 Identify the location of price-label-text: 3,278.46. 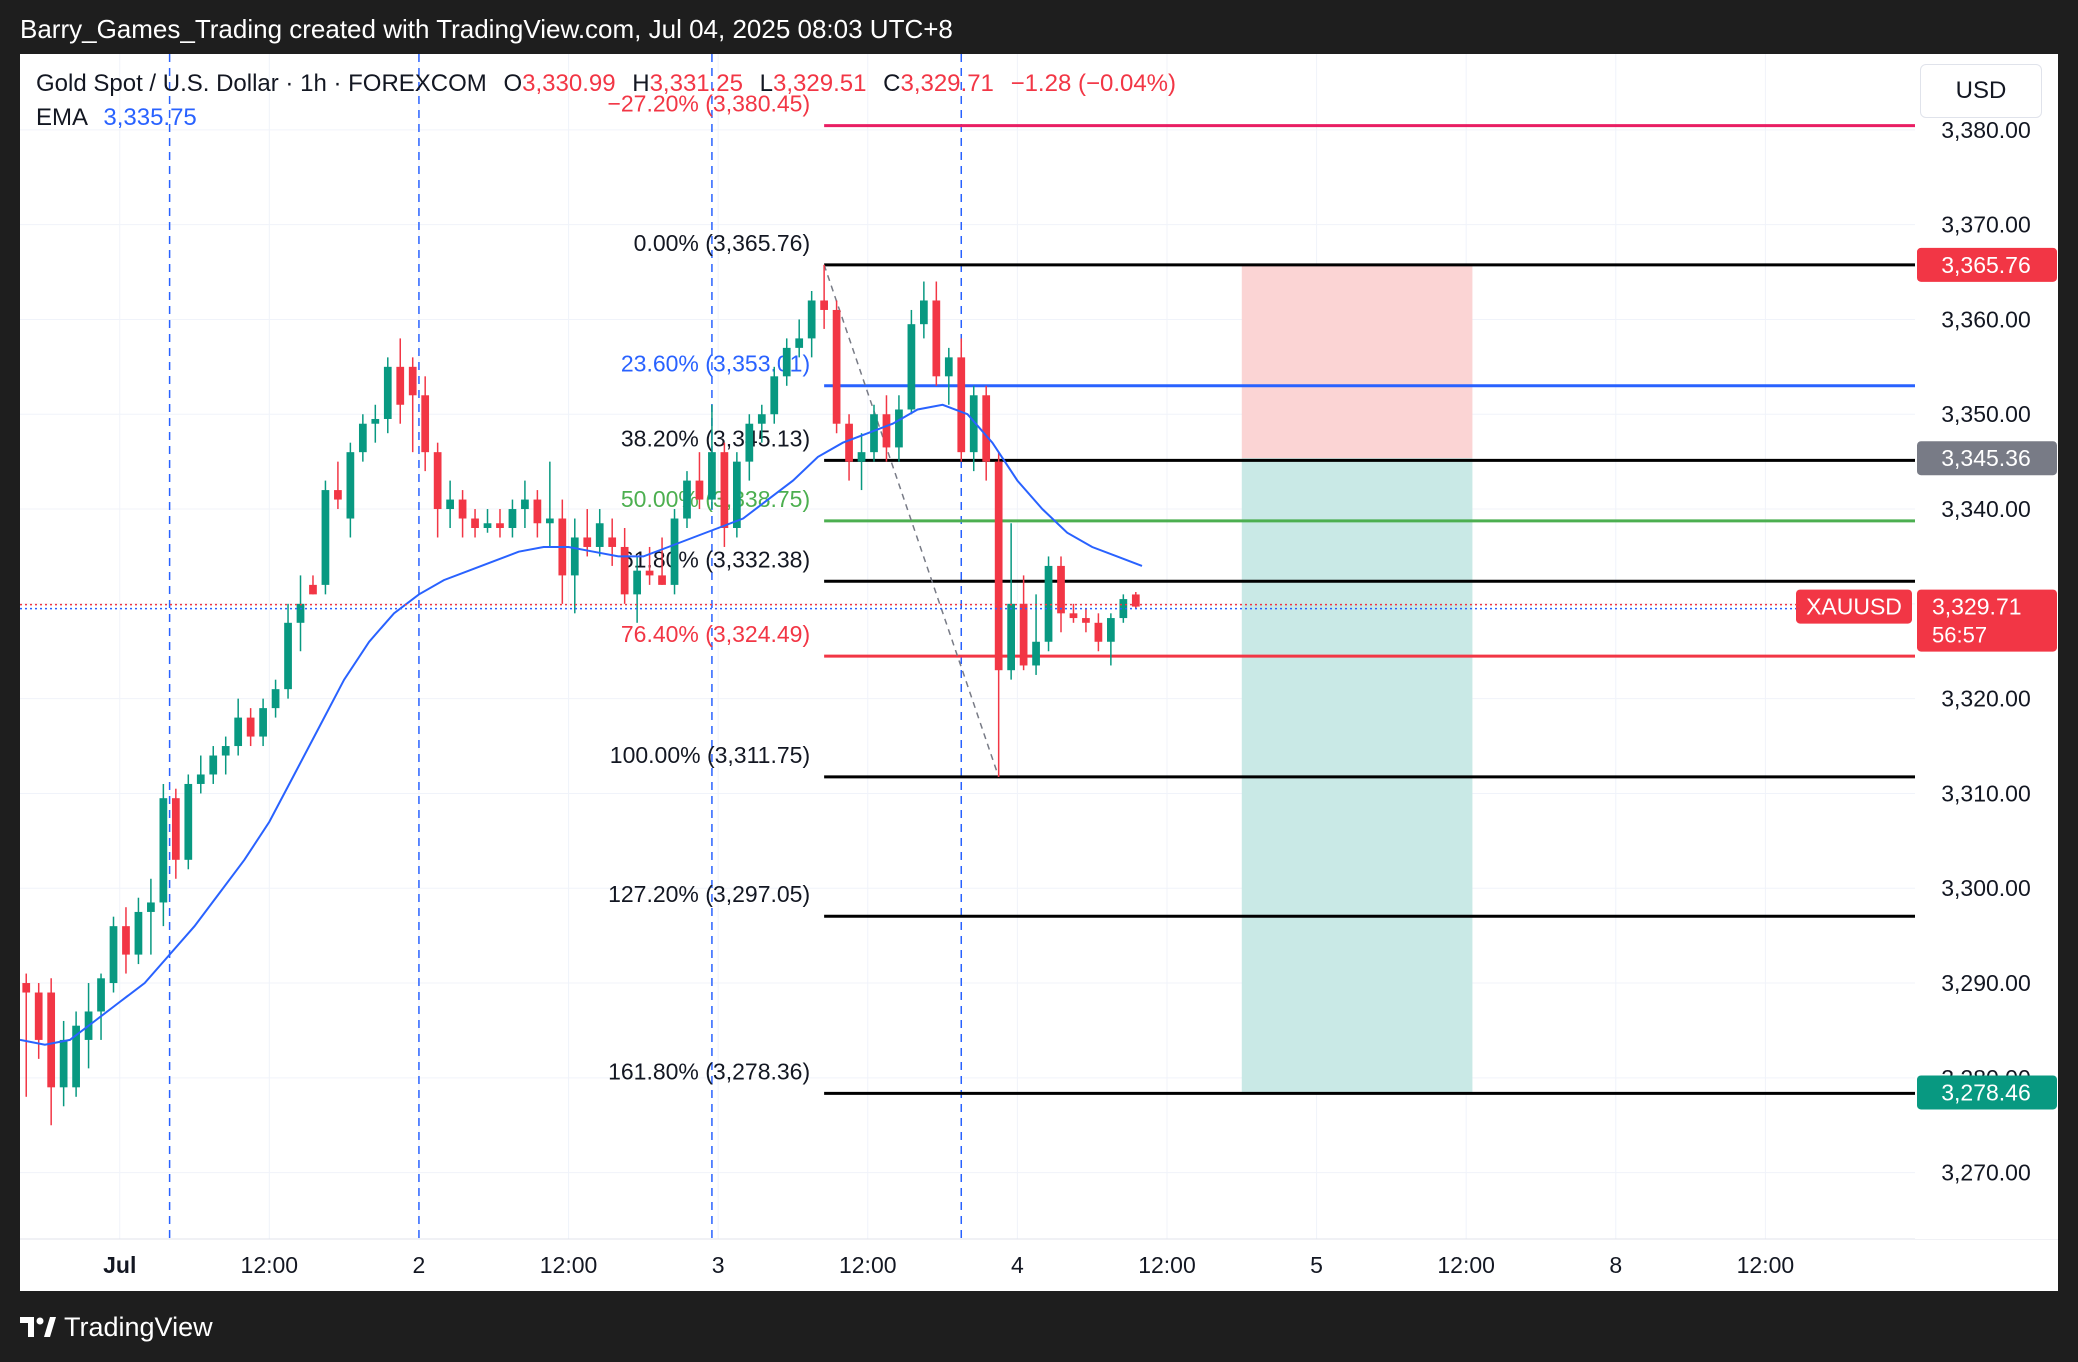
(1986, 1092).